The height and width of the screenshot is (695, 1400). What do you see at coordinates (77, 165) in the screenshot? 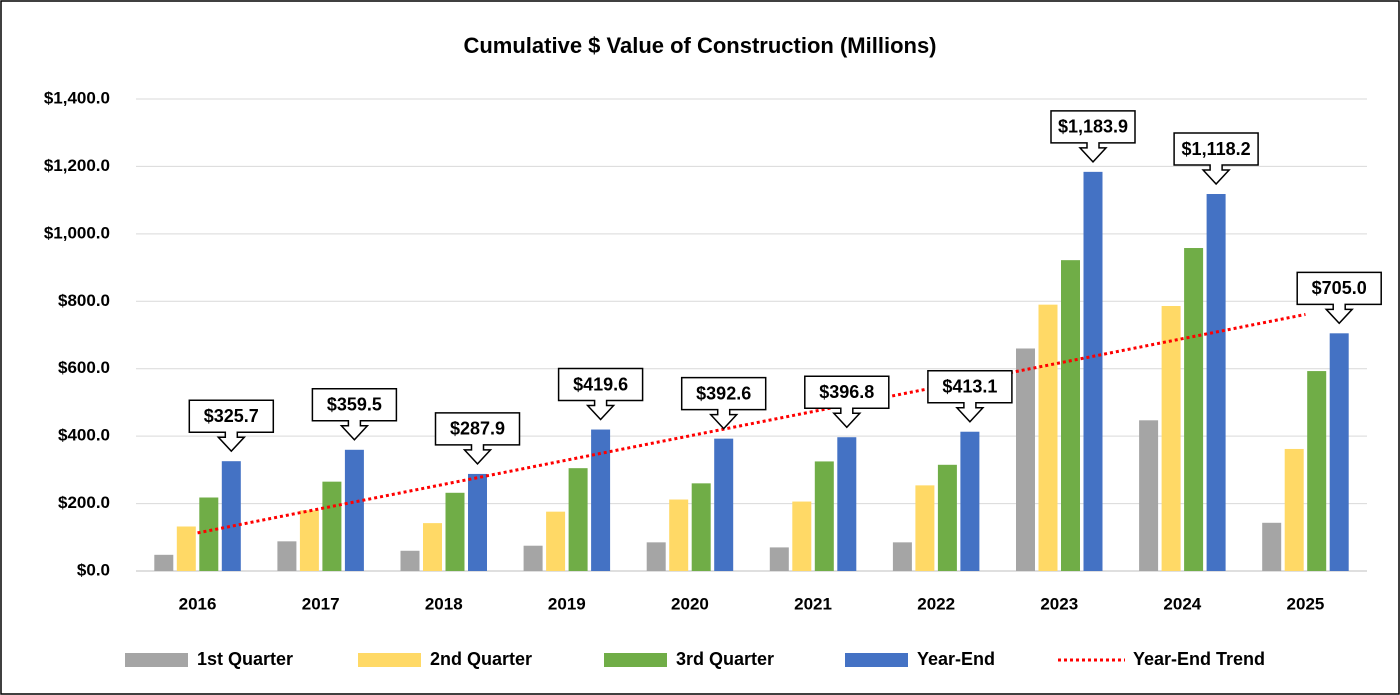
I see `y-tick-label: $1,200.0` at bounding box center [77, 165].